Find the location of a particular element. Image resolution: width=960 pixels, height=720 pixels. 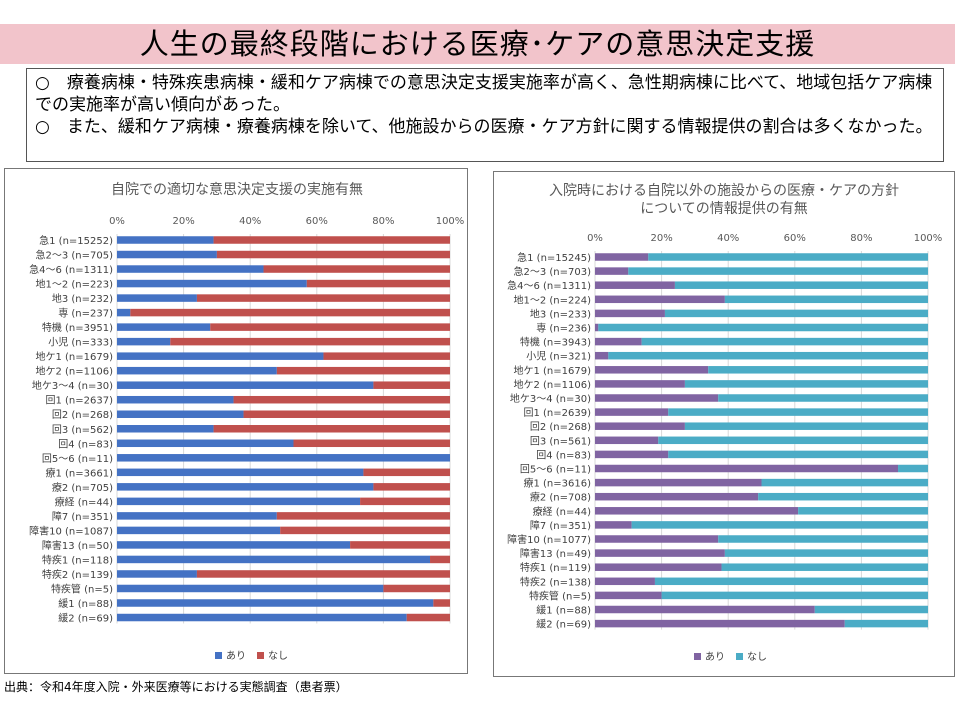

category-label: 障害10 (n=1077) is located at coordinates (549, 539).